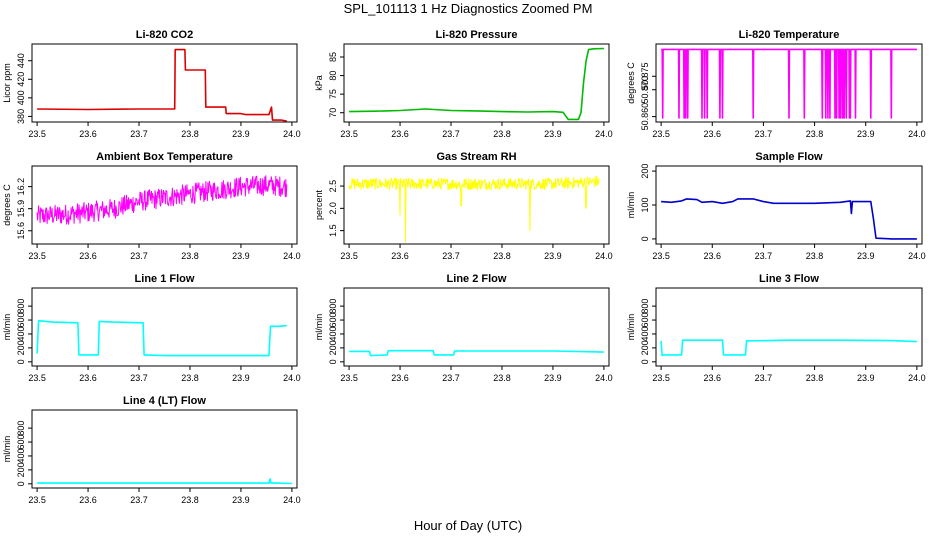 Image resolution: width=936 pixels, height=540 pixels. I want to click on panel-title: Line 1 Flow, so click(165, 279).